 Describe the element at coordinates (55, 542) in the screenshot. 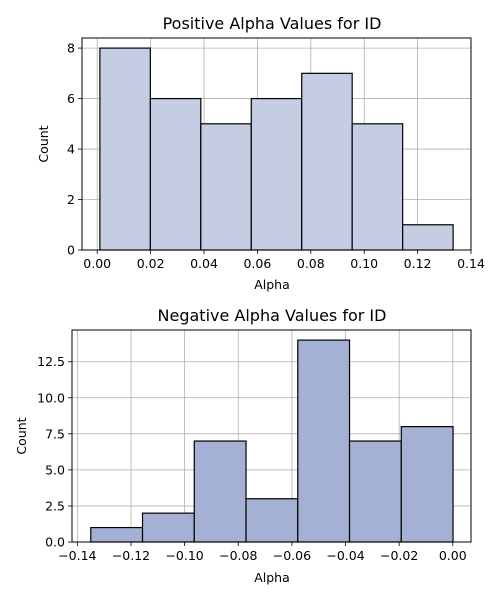

I see `y-tick-label: 0.0` at that location.